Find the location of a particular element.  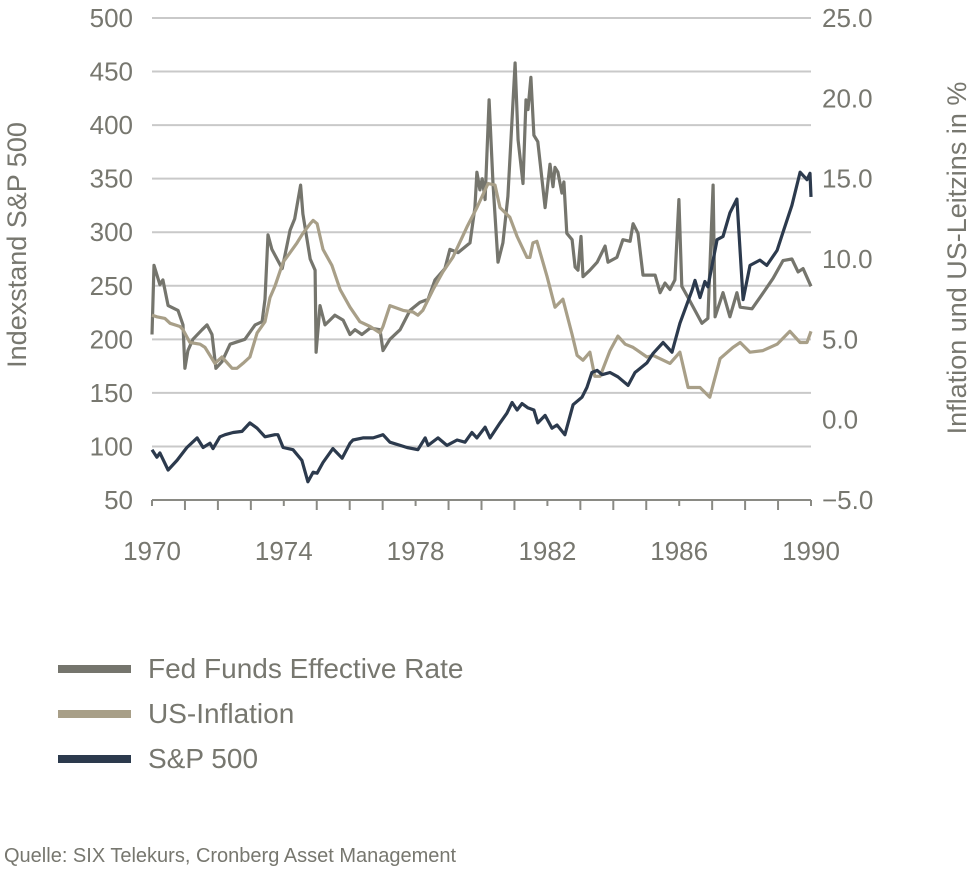

y-tick-label-left: 250 is located at coordinates (111, 286).